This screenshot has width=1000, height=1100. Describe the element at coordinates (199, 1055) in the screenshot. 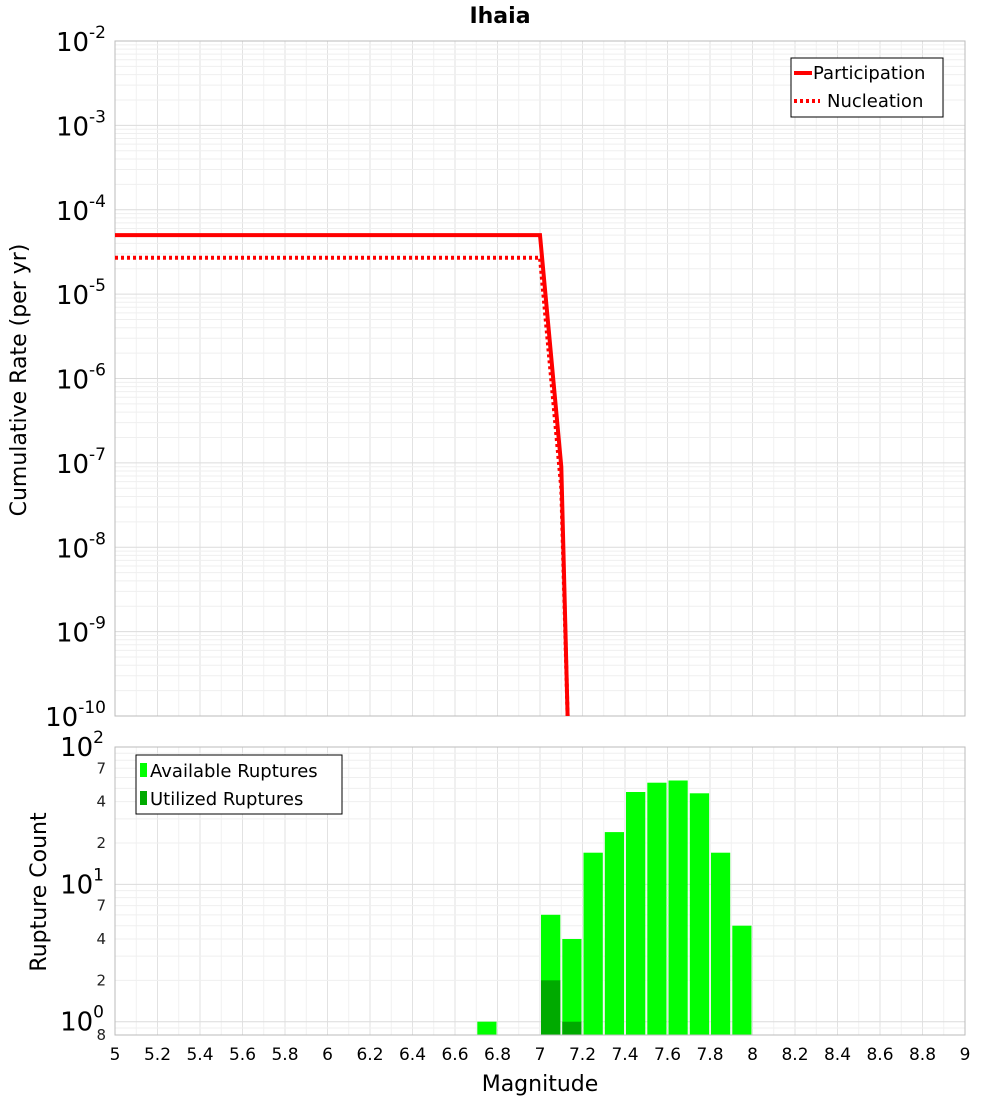

I see `x-tick-label: 5.4` at that location.